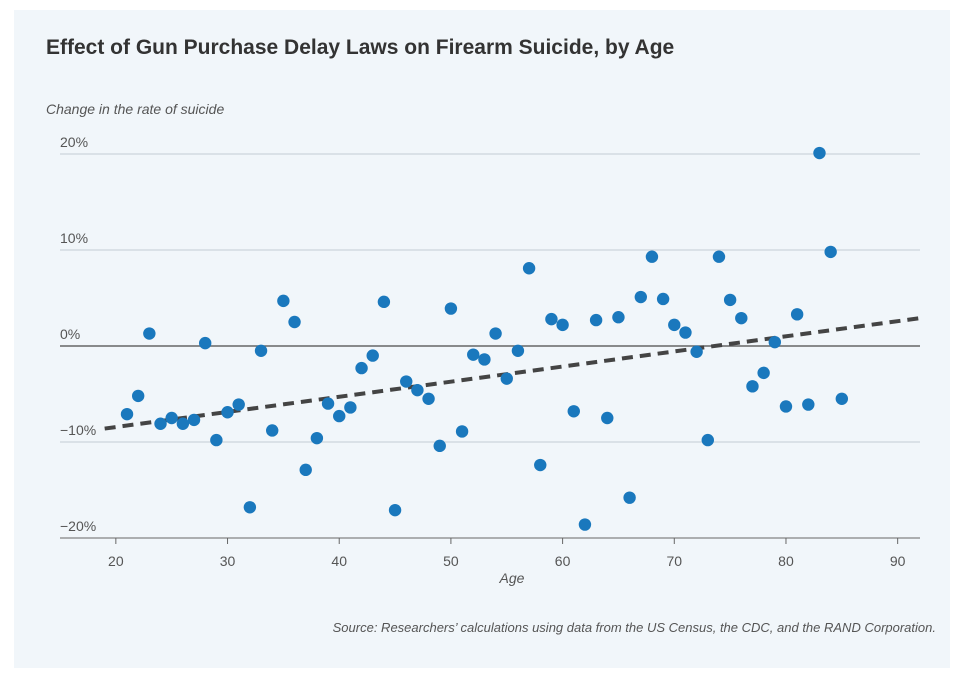 This screenshot has width=964, height=677. Describe the element at coordinates (339, 561) in the screenshot. I see `x-tick-label: 40` at that location.